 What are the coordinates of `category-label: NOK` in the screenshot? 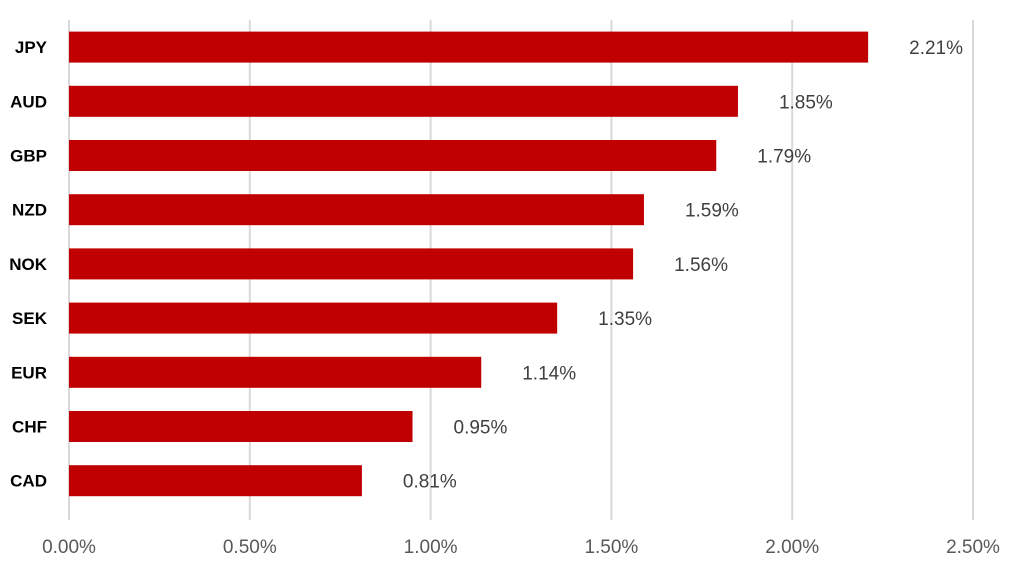 It's located at (28, 264).